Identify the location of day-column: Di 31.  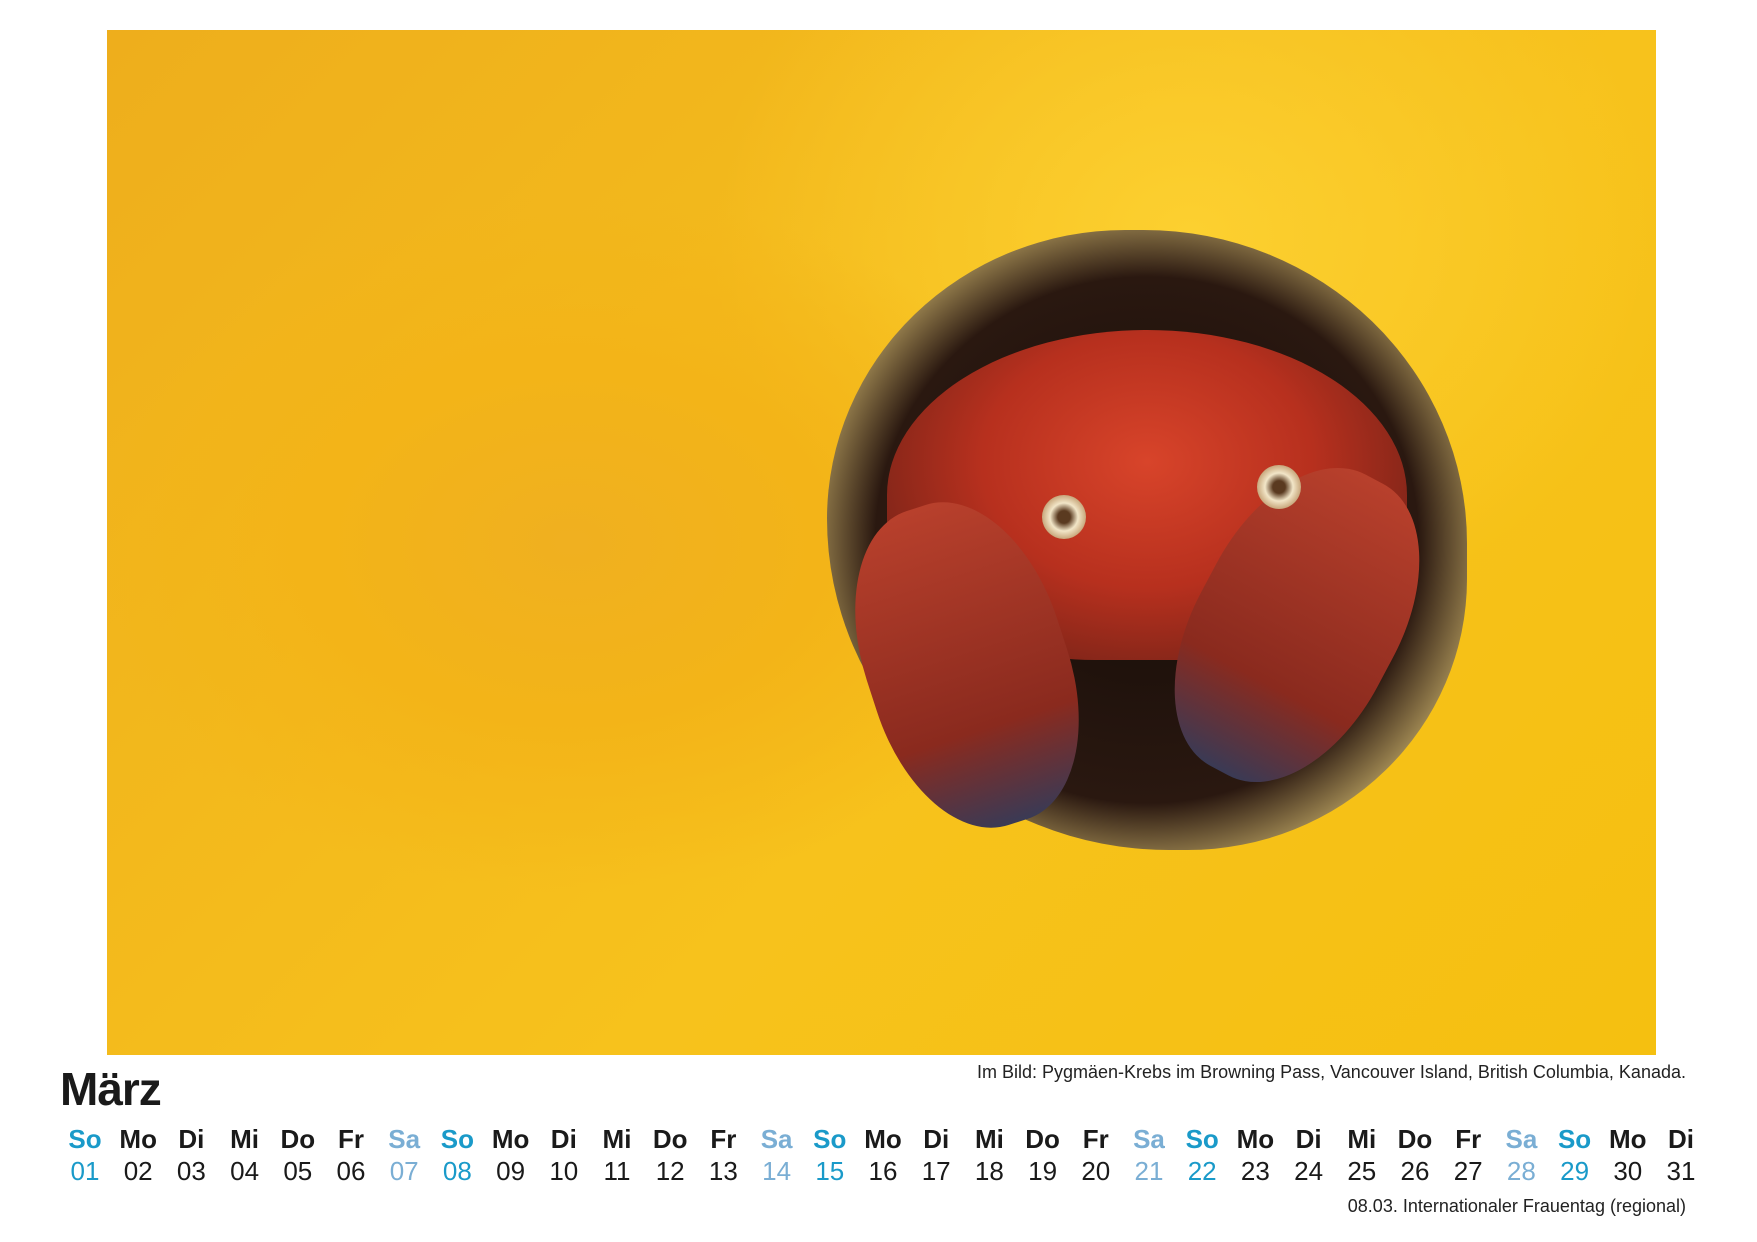
(1681, 1155).